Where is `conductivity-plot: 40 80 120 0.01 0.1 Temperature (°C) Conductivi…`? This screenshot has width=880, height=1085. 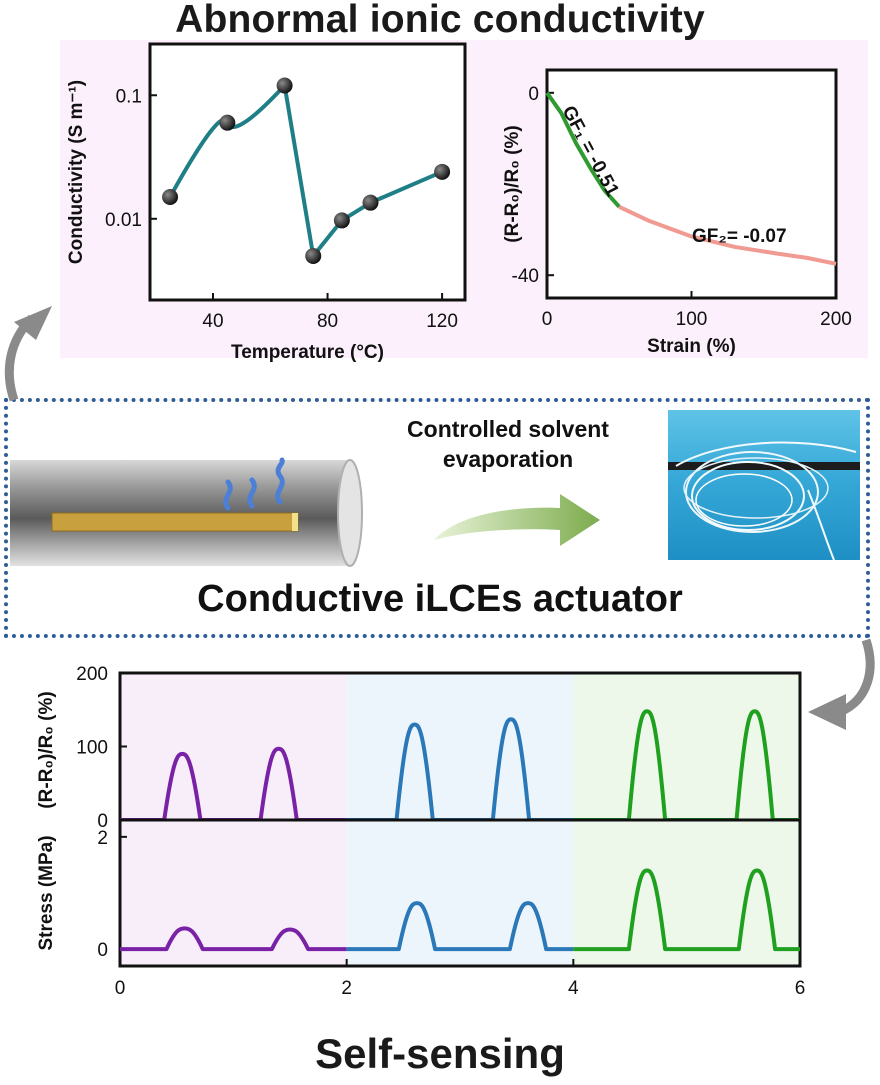 conductivity-plot: 40 80 120 0.01 0.1 Temperature (°C) Conductivi… is located at coordinates (266, 202).